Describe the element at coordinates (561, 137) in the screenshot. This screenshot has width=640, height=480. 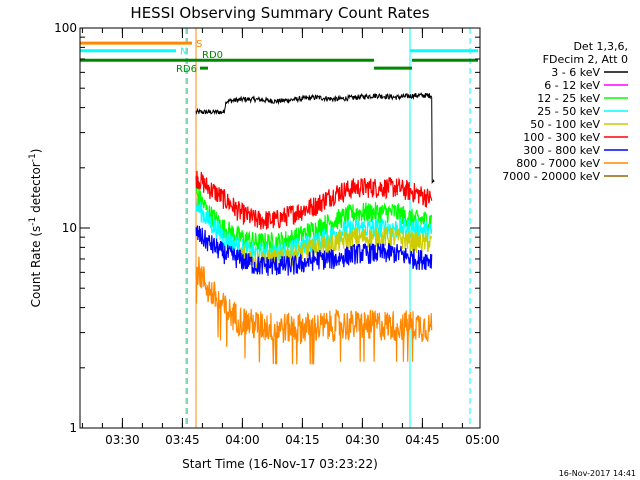
I see `legend-entry-label: 100 - 300 keV` at that location.